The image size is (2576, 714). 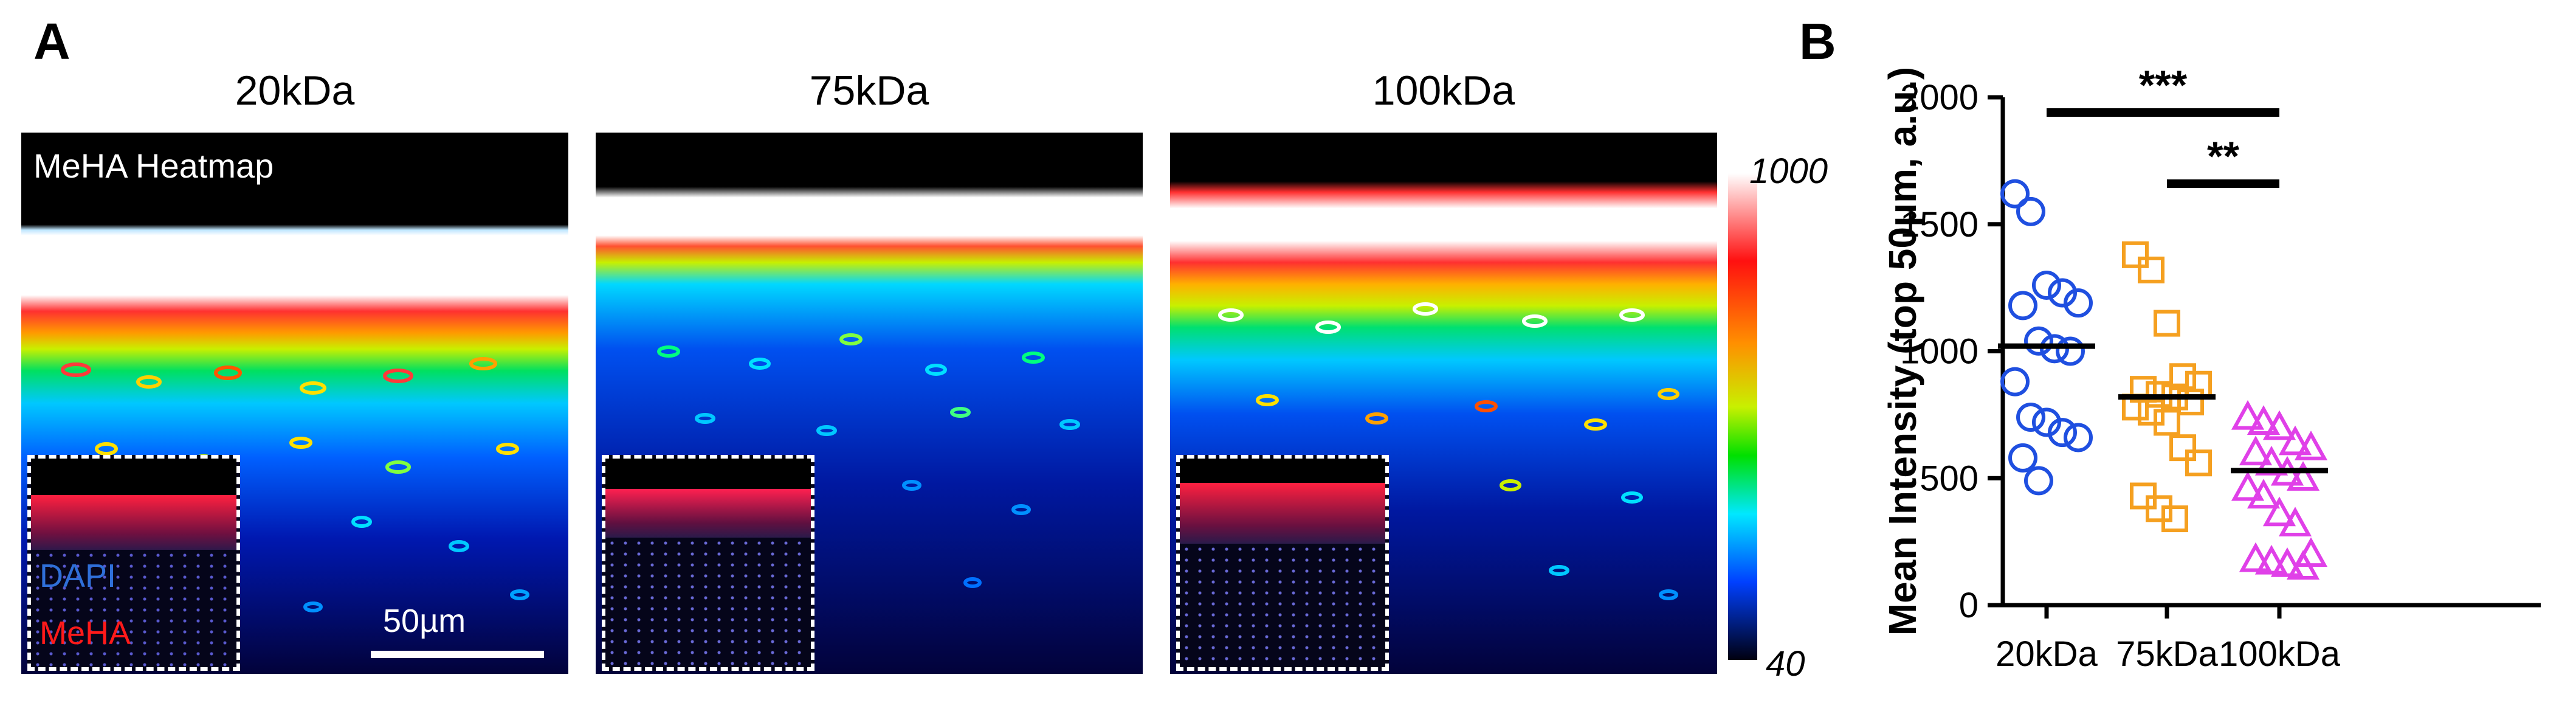 What do you see at coordinates (1939, 352) in the screenshot?
I see `y-tick-label: 1000` at bounding box center [1939, 352].